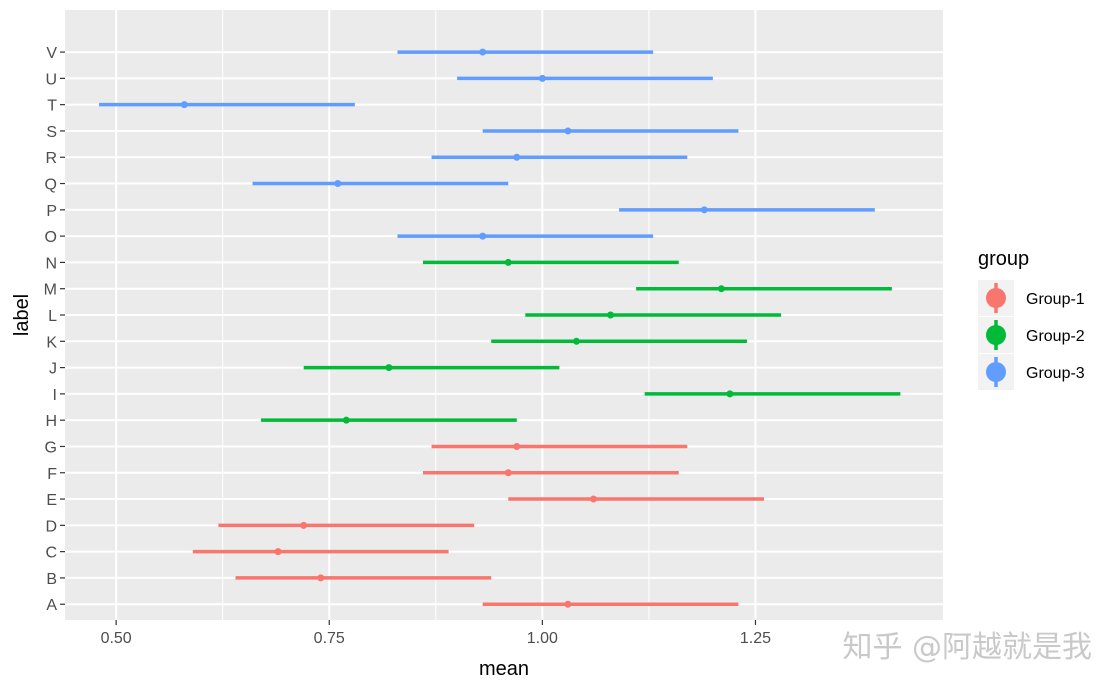 The width and height of the screenshot is (1120, 692). What do you see at coordinates (542, 78) in the screenshot?
I see `mean-point-U` at bounding box center [542, 78].